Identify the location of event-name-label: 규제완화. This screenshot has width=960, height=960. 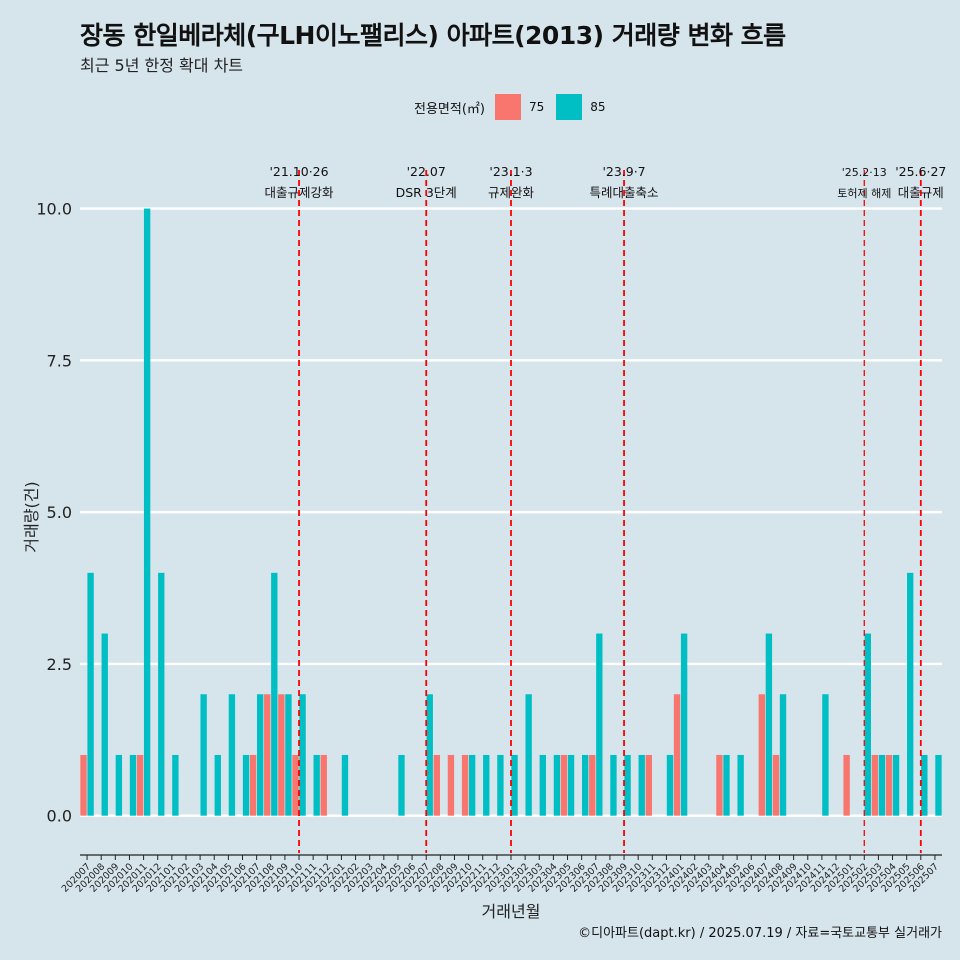
(511, 192).